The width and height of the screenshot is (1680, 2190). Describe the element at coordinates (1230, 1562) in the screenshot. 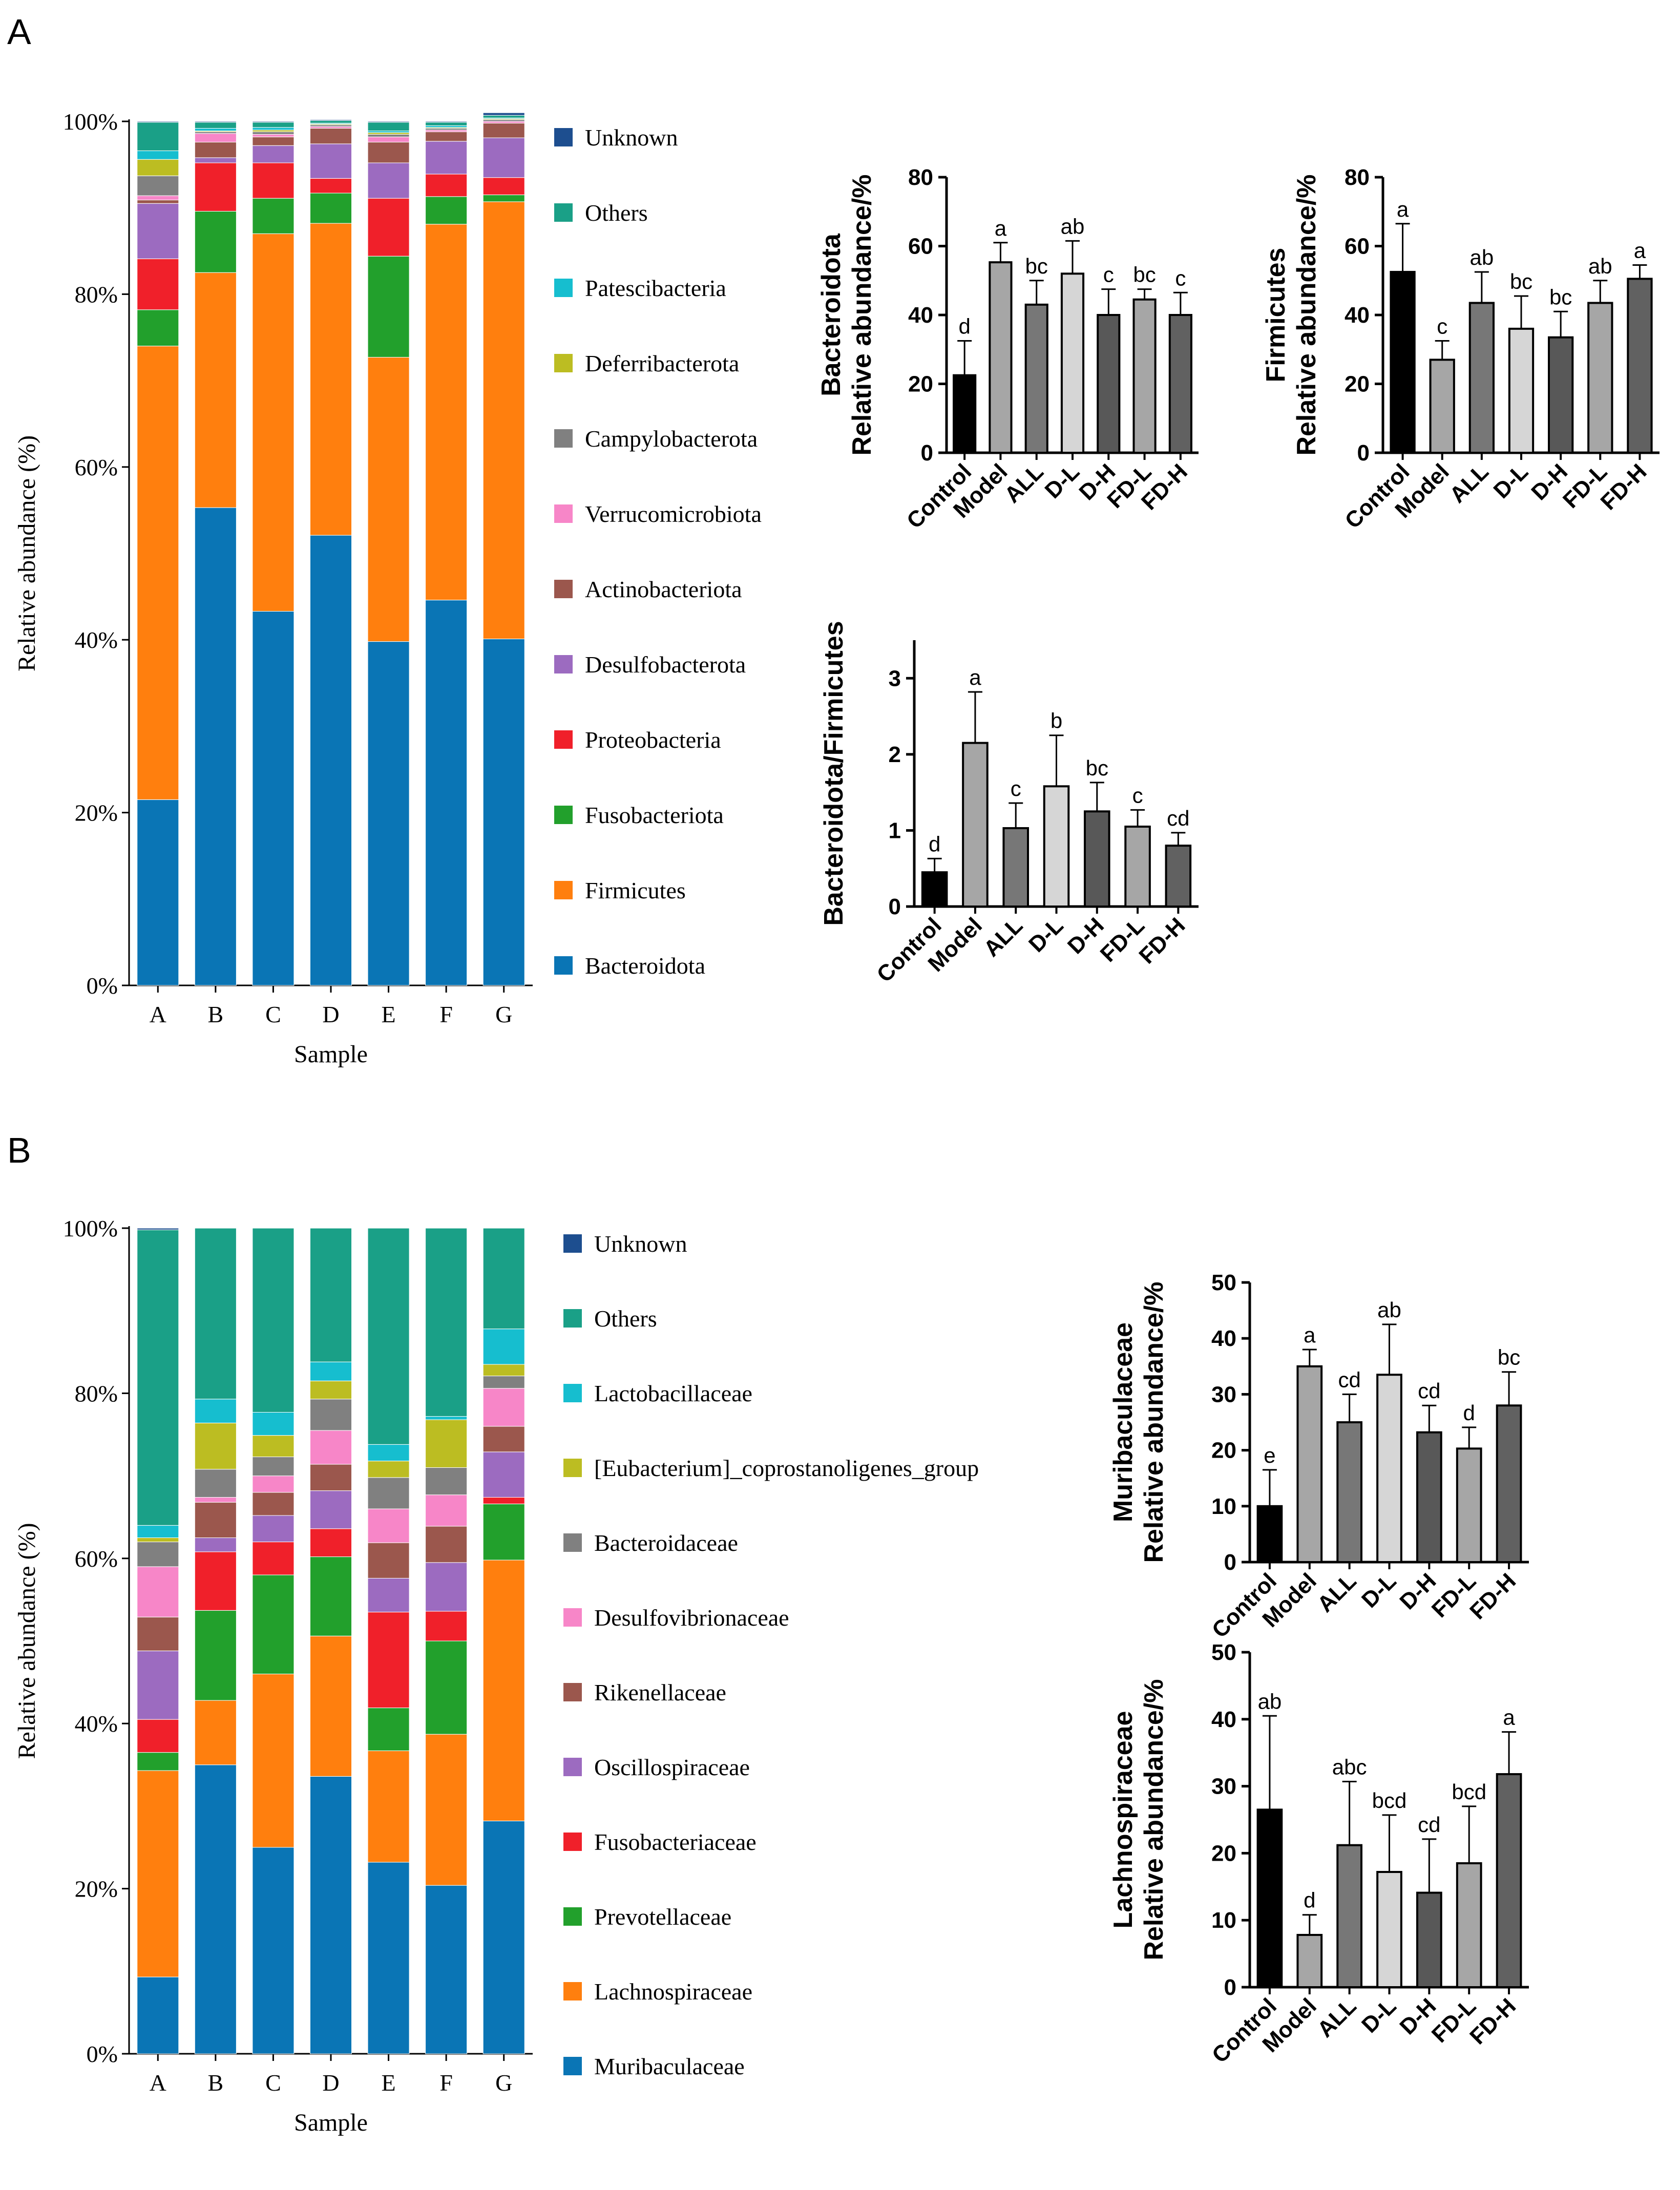

I see `y-tick-label: 0` at that location.